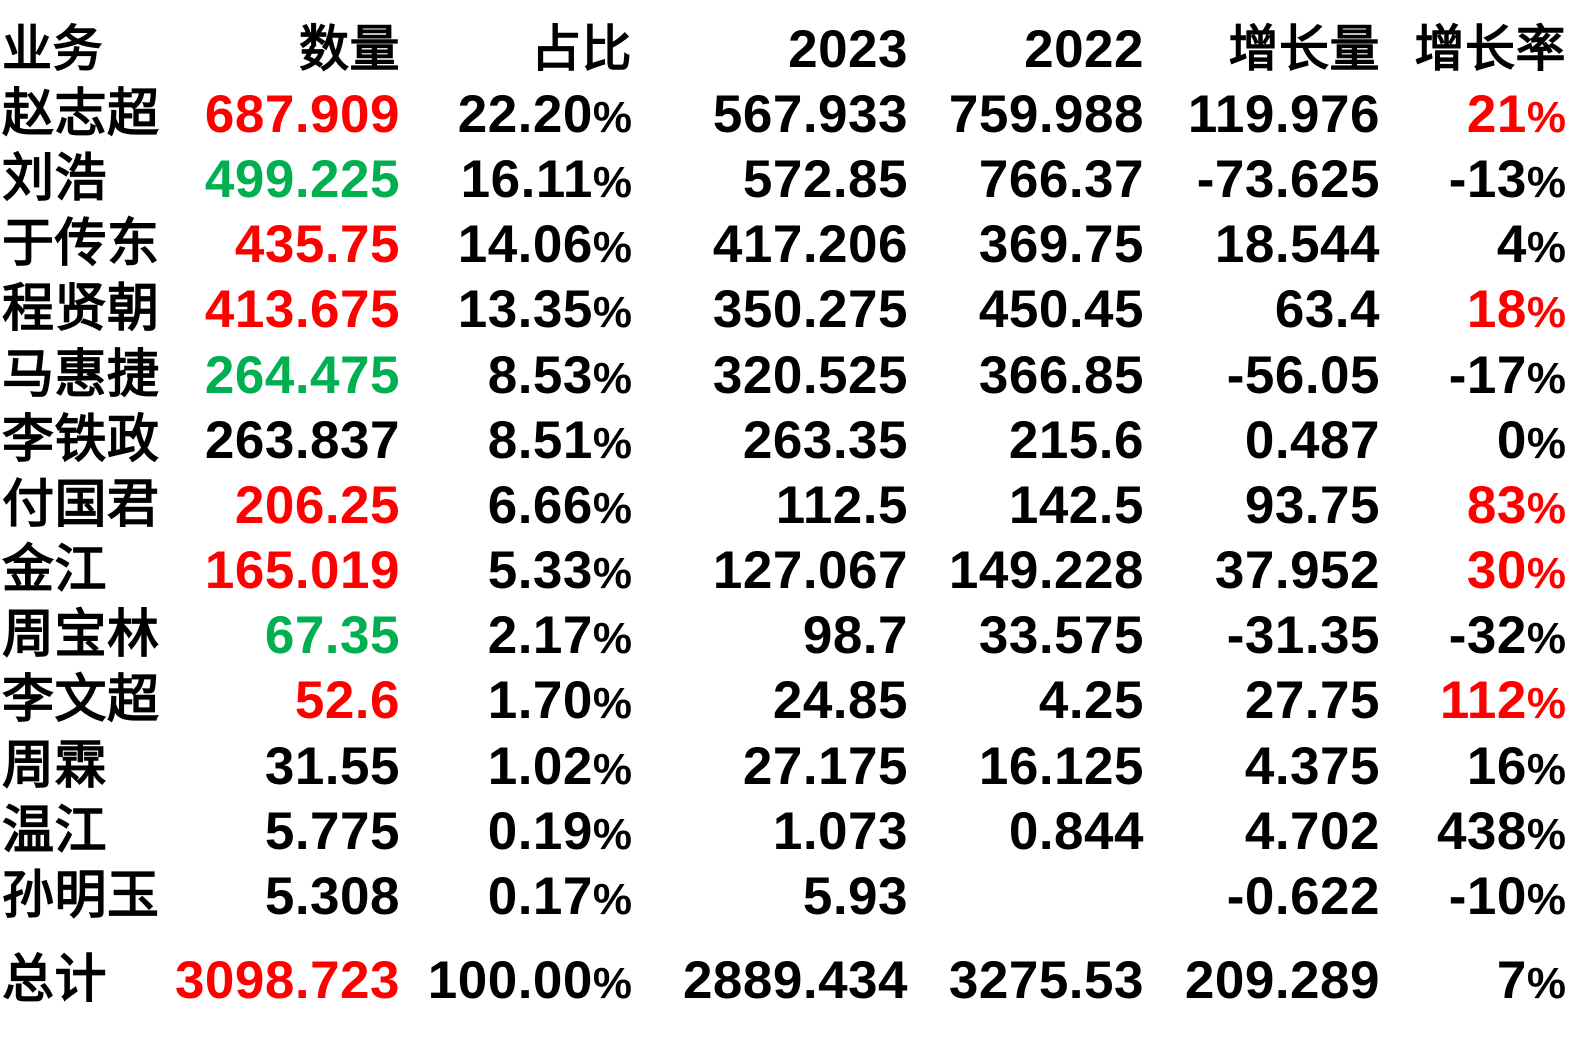 The width and height of the screenshot is (1588, 1058). What do you see at coordinates (81, 114) in the screenshot?
I see `name-cell: 赵志超` at bounding box center [81, 114].